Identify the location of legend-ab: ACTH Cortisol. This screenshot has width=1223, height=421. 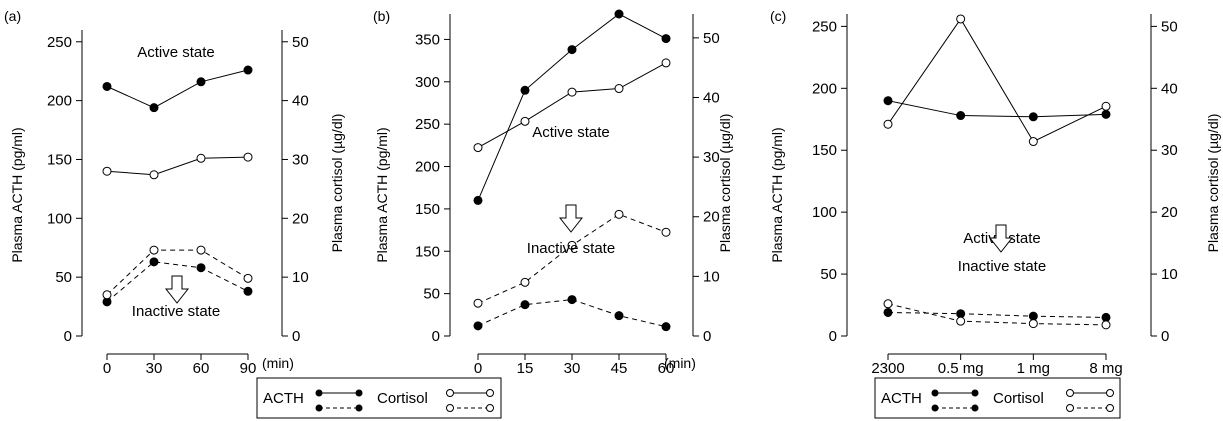
(379, 398).